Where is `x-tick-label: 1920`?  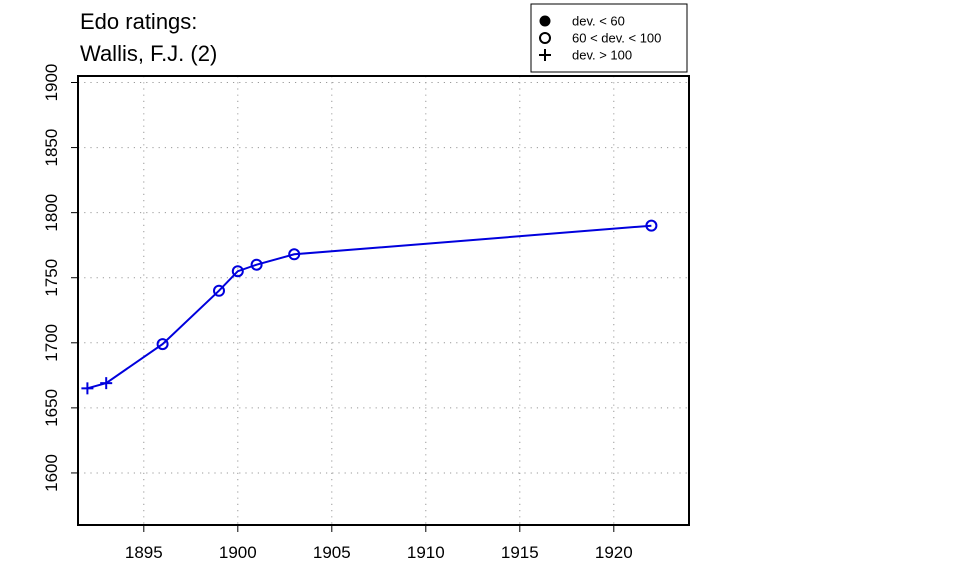
x-tick-label: 1920 is located at coordinates (614, 552).